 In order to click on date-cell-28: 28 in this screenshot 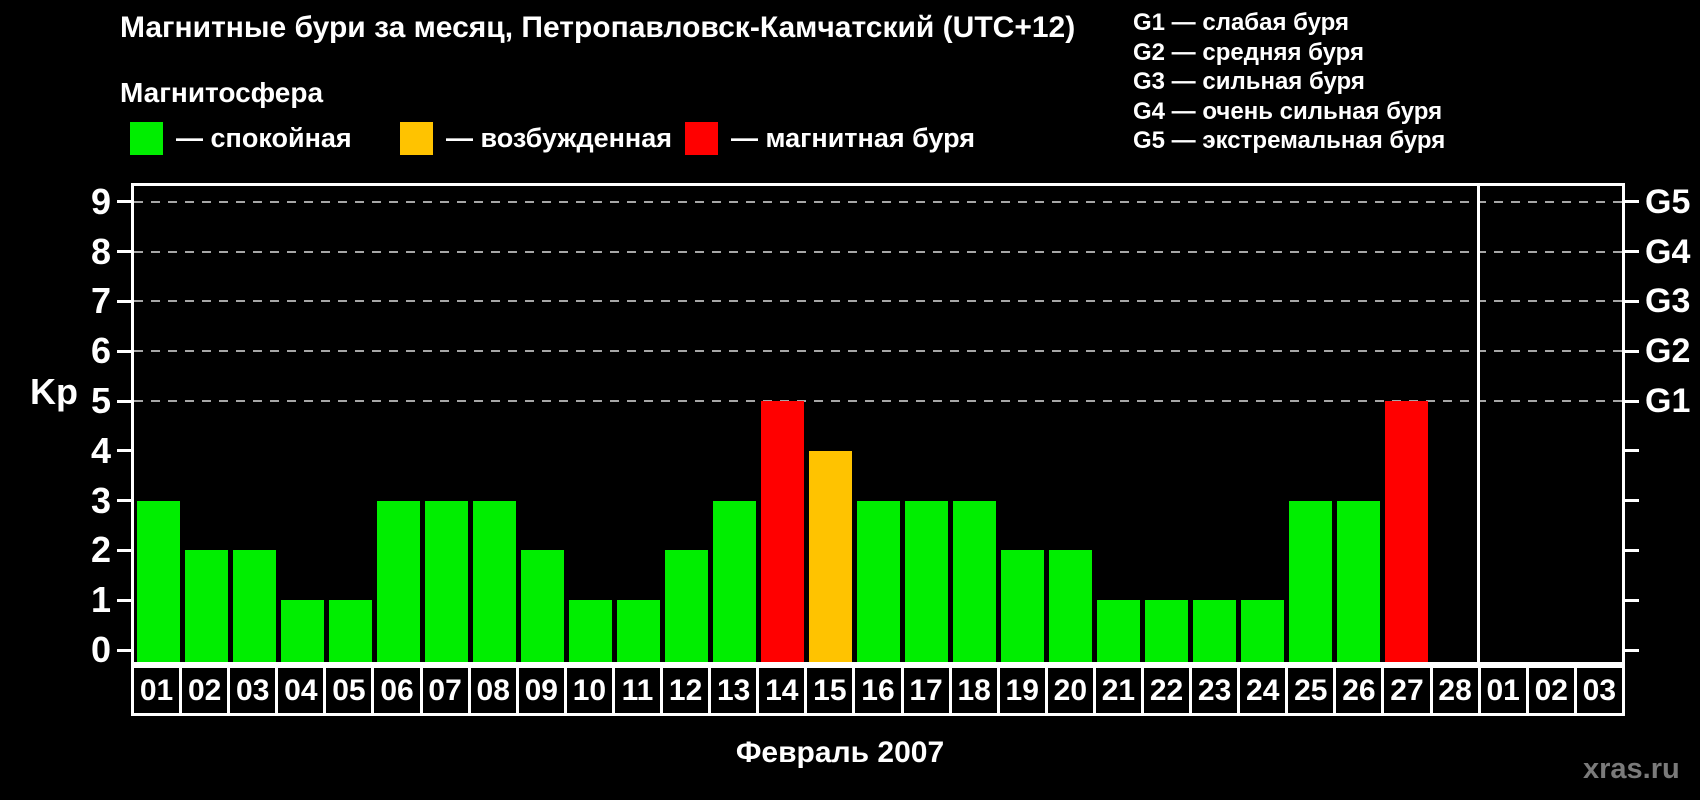, I will do `click(1457, 690)`.